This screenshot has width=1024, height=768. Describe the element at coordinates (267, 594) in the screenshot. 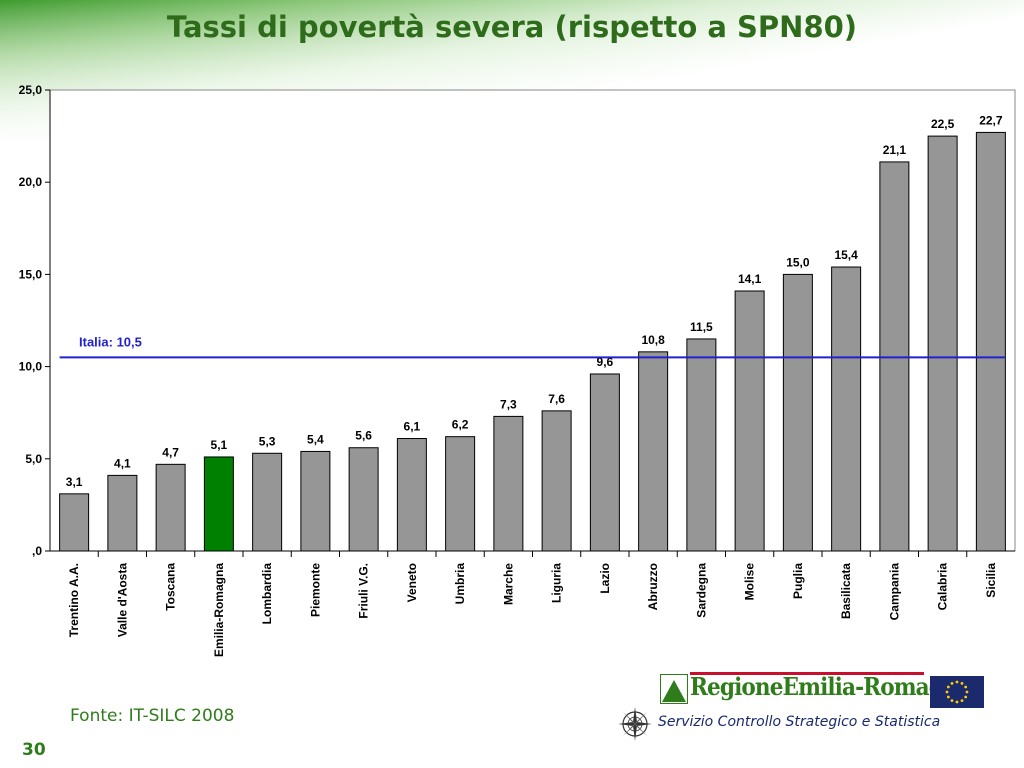

I see `x-tick-label: Lombardia` at that location.